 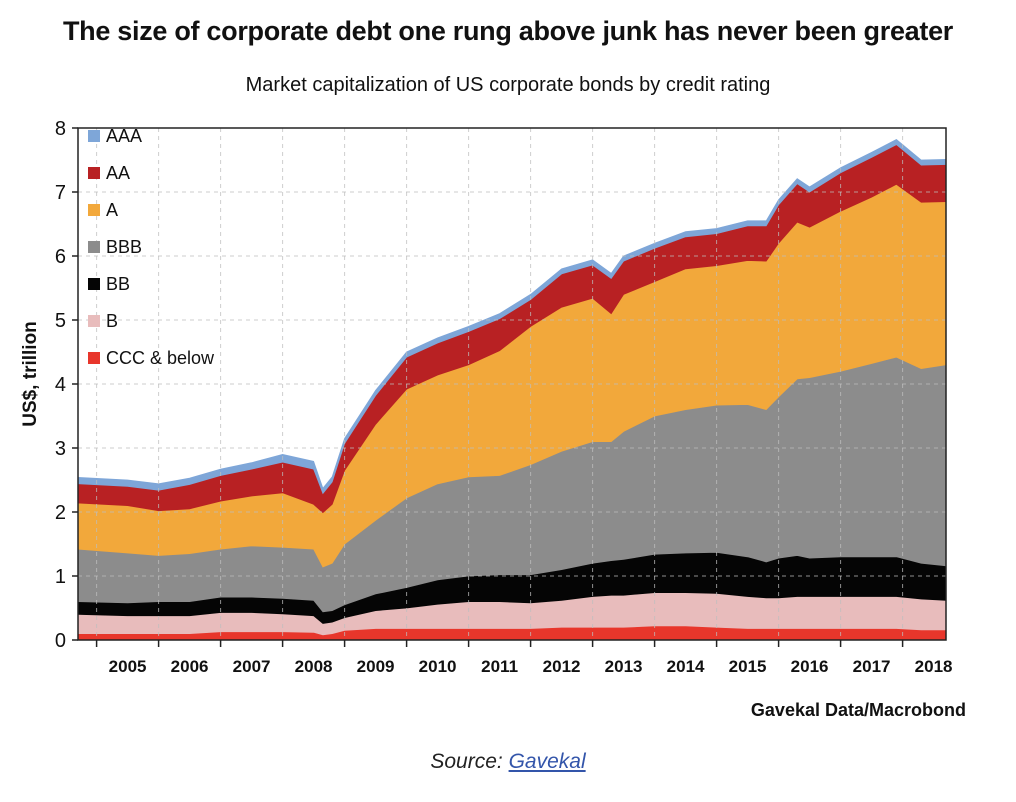 I want to click on x-tick-label: 2017, so click(x=872, y=666).